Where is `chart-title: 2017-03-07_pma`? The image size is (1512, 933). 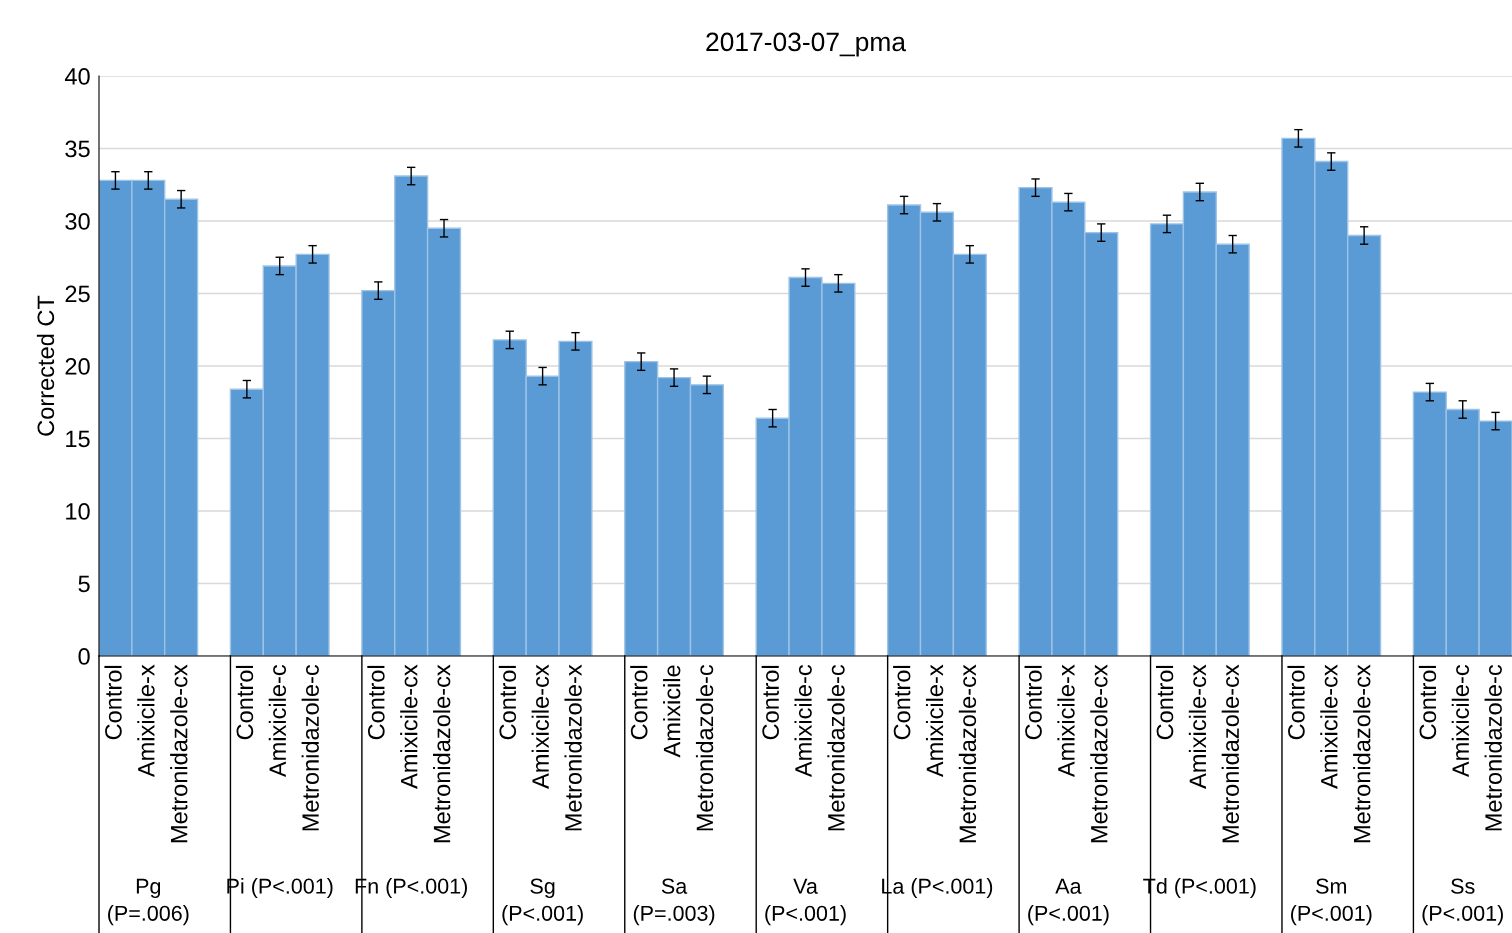
chart-title: 2017-03-07_pma is located at coordinates (806, 44).